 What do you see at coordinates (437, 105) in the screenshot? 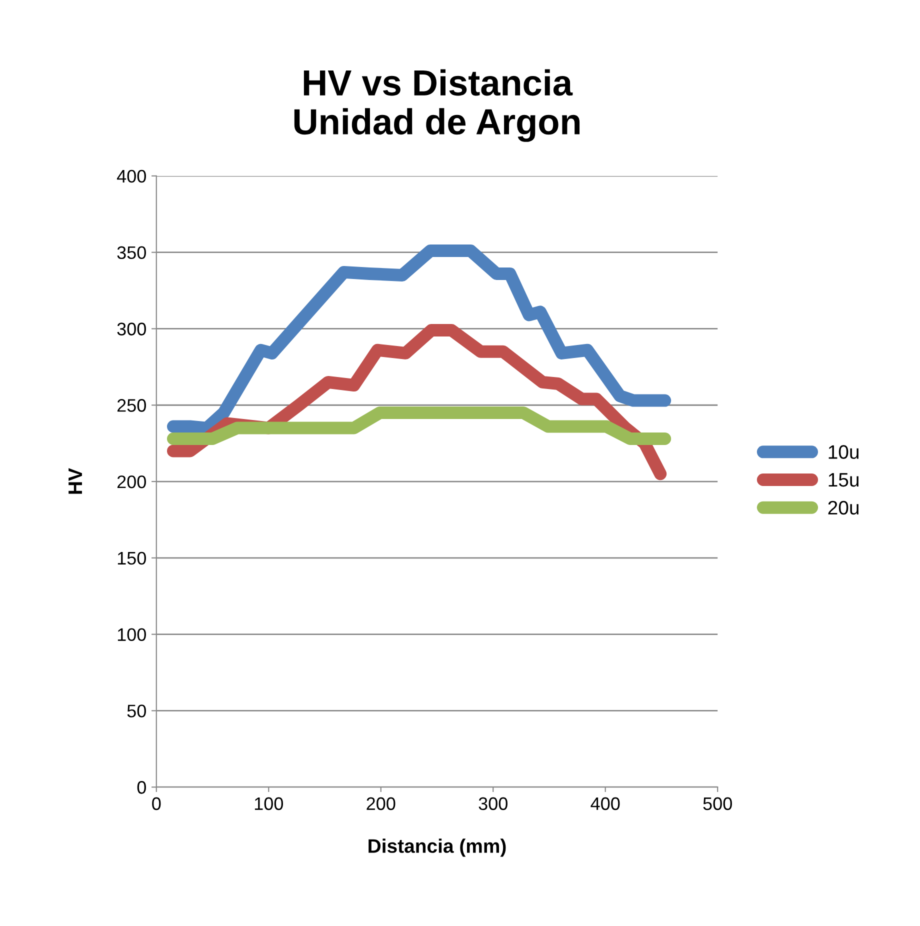
I see `chart-title: HV vs Distancia Unidad de Argon` at bounding box center [437, 105].